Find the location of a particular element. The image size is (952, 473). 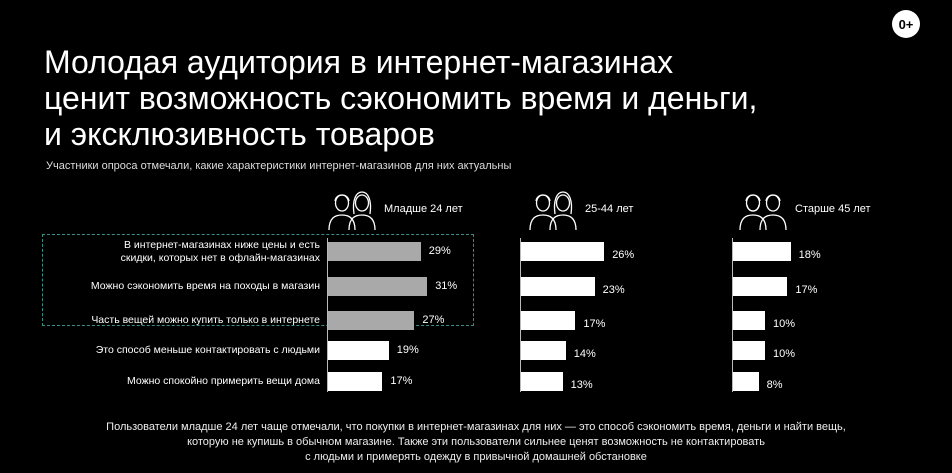

row-label-line: скидки, которых нет в офлайн-магазинах is located at coordinates (220, 257).